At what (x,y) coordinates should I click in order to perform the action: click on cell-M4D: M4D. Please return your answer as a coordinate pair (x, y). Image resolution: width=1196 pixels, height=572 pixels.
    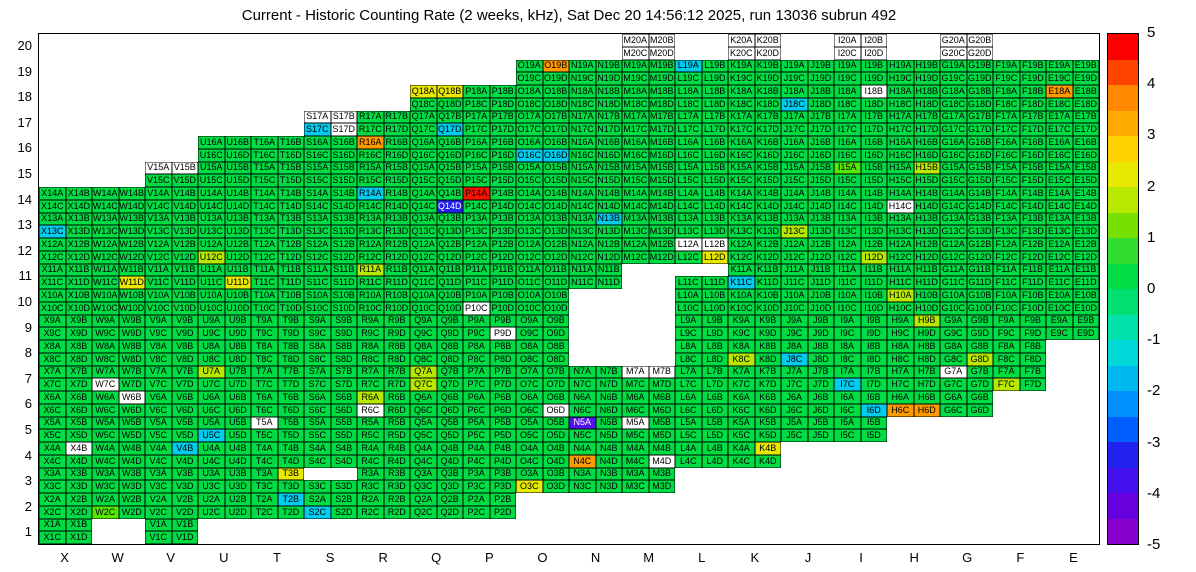
    Looking at the image, I should click on (661, 461).